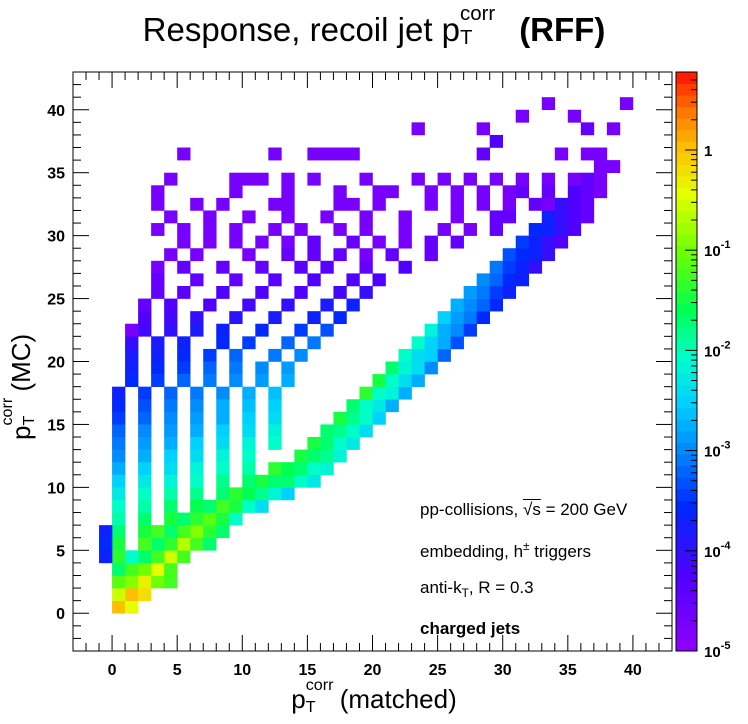  What do you see at coordinates (584, 509) in the screenshot?
I see `annotation-collisions-post: = 200 GeV` at bounding box center [584, 509].